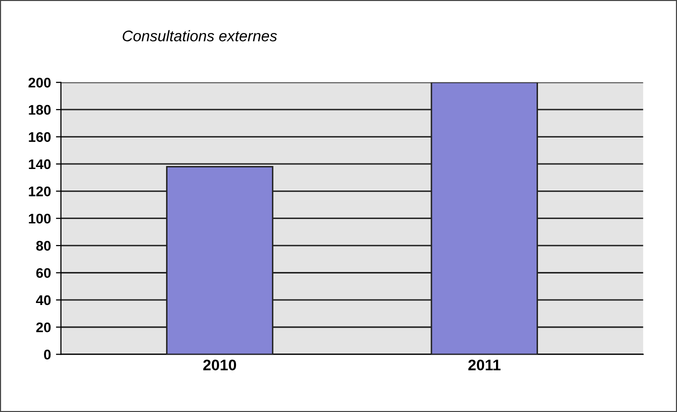 This screenshot has width=677, height=412. I want to click on x-tick-label: 2011, so click(484, 365).